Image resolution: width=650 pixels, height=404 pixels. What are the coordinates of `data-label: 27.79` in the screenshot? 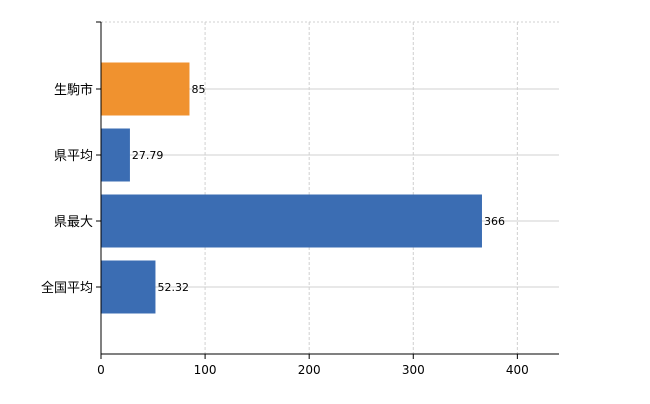 It's located at (148, 155).